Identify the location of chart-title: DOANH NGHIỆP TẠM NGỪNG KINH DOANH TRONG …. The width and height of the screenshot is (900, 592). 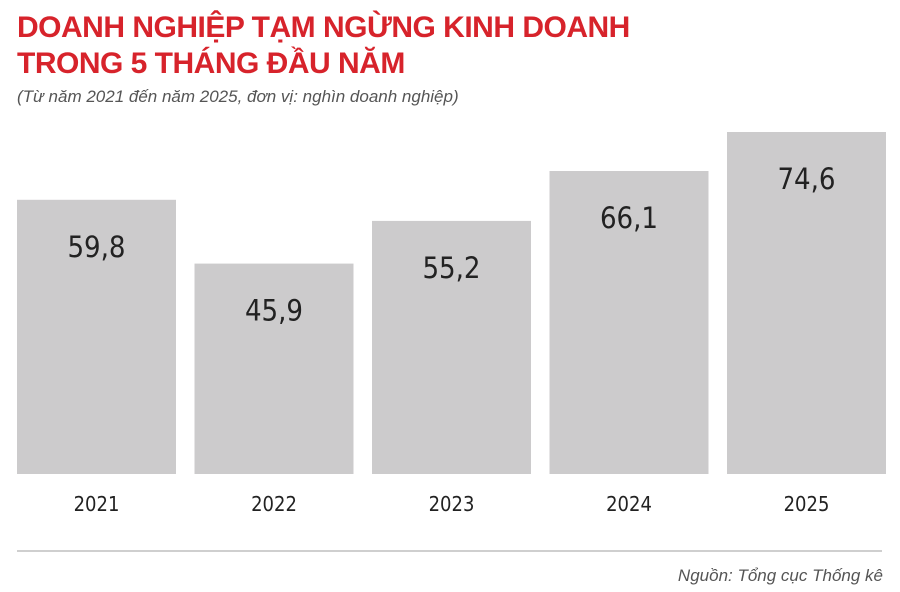
(447, 46).